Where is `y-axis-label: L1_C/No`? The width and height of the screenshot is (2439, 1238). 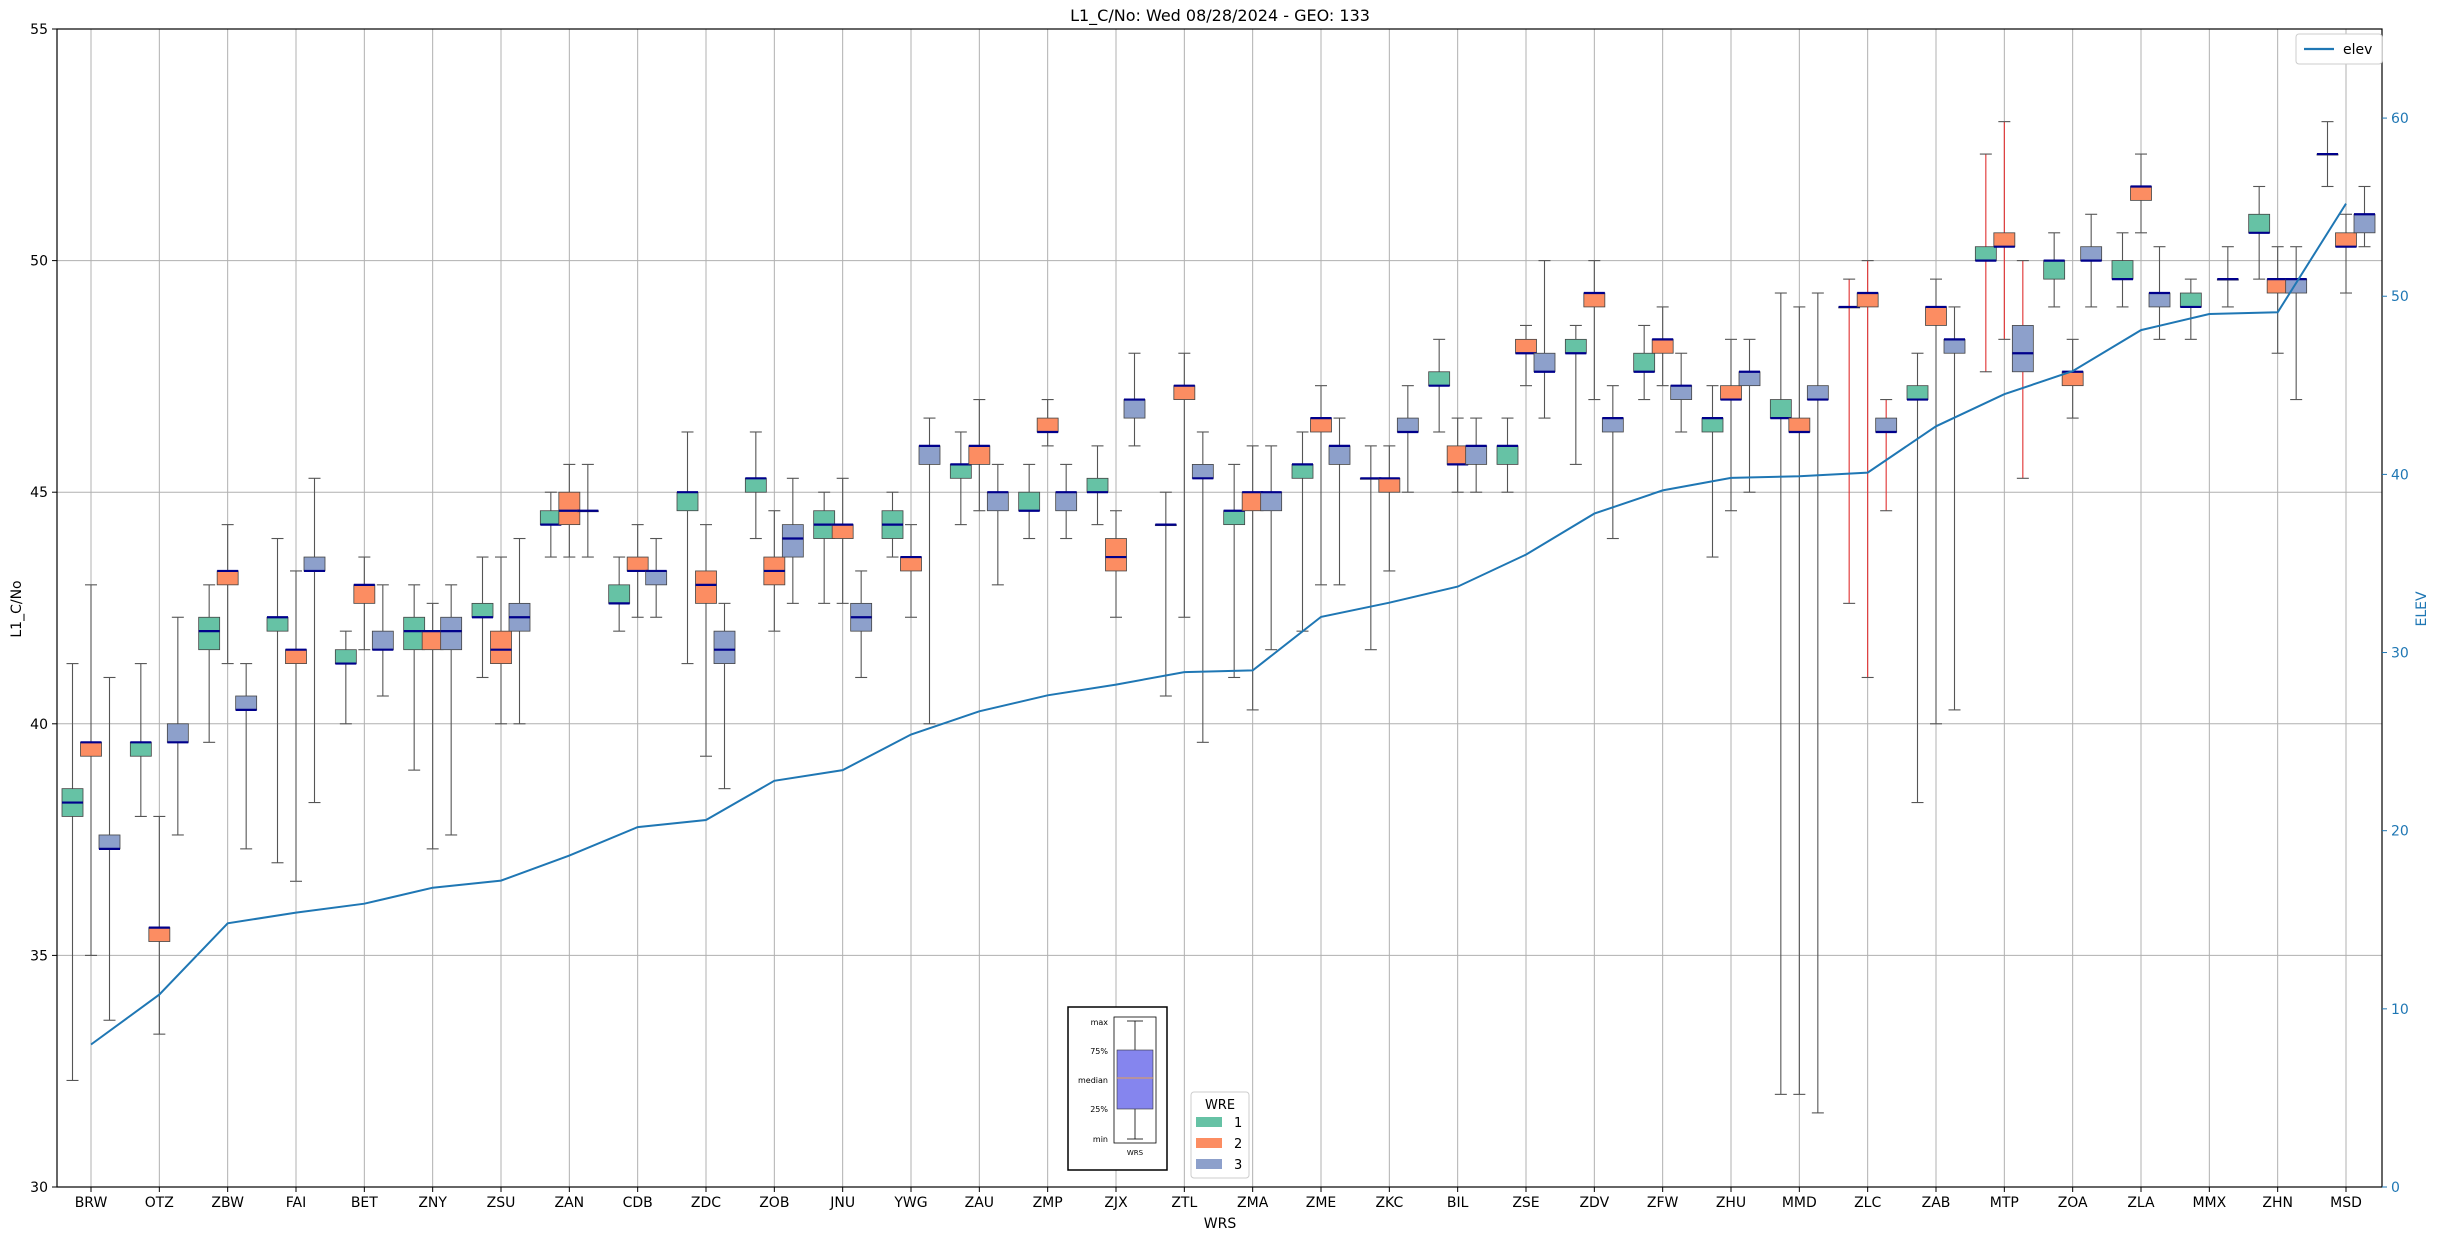 y-axis-label: L1_C/No is located at coordinates (17, 608).